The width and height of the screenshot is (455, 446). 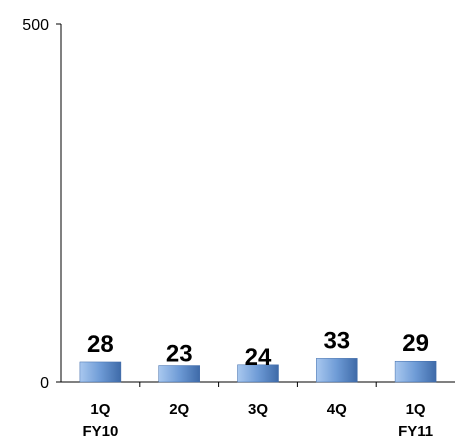 What do you see at coordinates (415, 343) in the screenshot?
I see `data-label: 29` at bounding box center [415, 343].